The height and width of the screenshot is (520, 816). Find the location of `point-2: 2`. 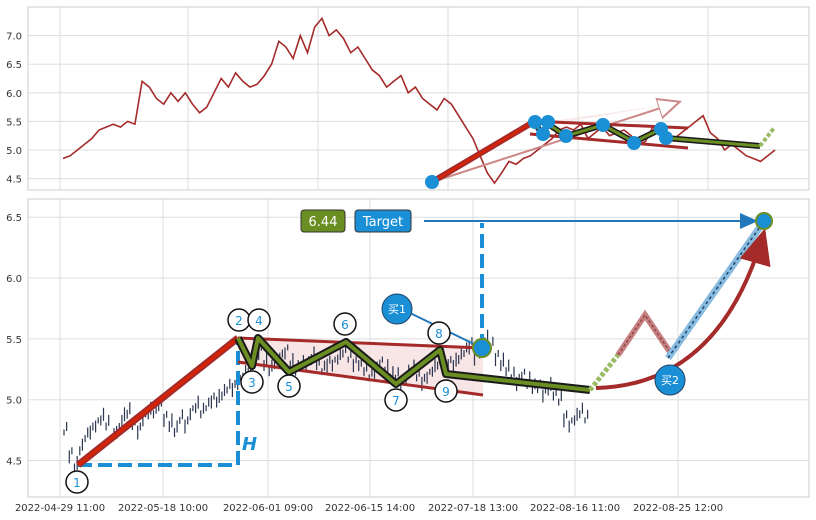

point-2: 2 is located at coordinates (239, 320).